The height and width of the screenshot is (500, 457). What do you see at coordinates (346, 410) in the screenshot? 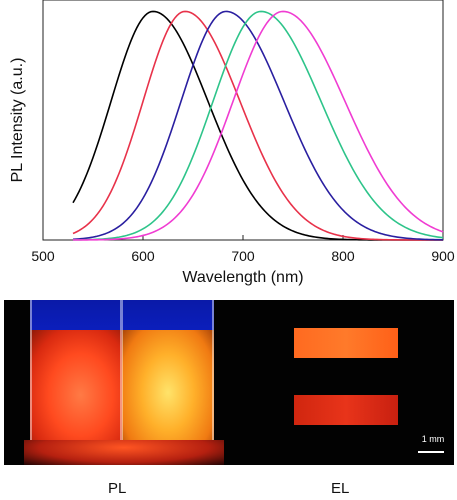
I see `el-pixel-red` at bounding box center [346, 410].